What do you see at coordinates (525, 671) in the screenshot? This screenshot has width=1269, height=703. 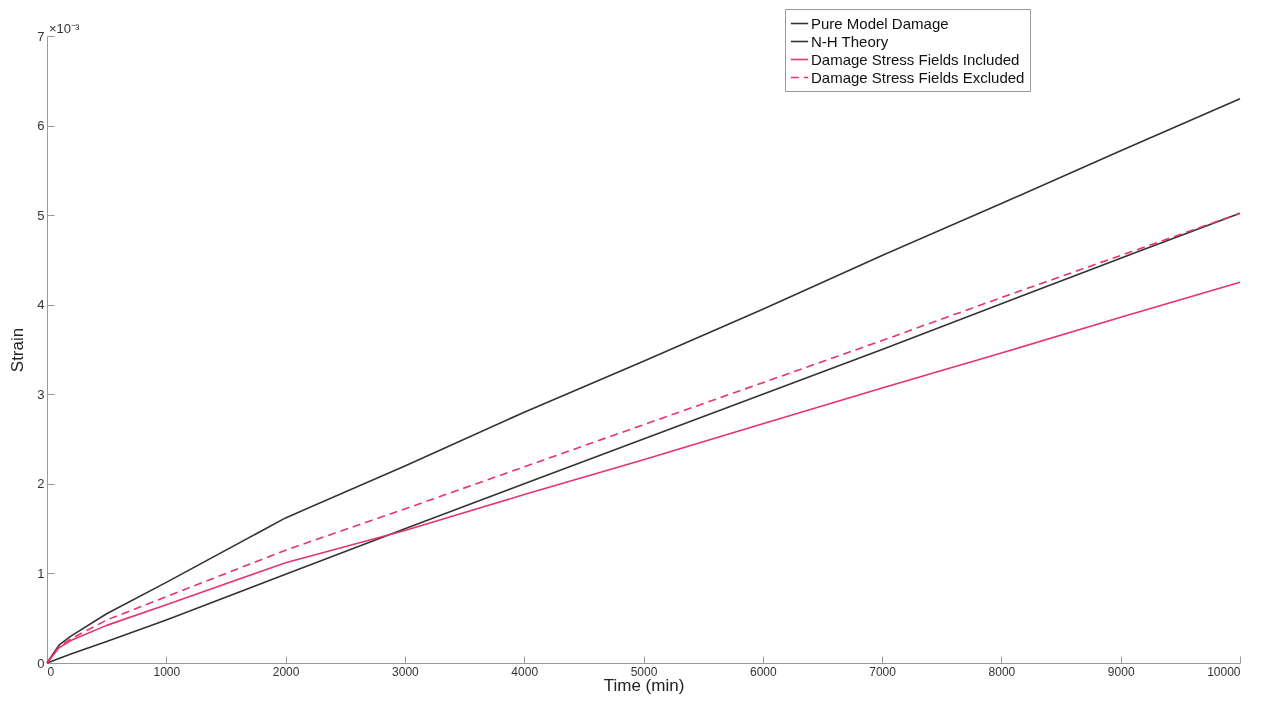 I see `x-tick-label: 4000` at bounding box center [525, 671].